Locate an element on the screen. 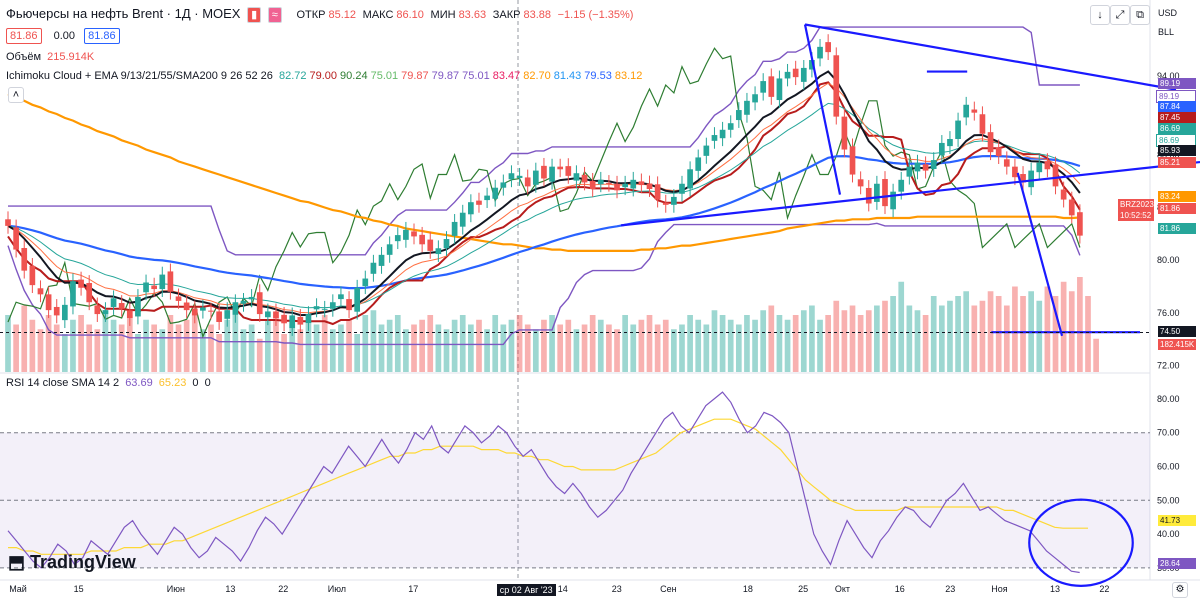  settings-gear-icon: ⚙ is located at coordinates (1180, 590).